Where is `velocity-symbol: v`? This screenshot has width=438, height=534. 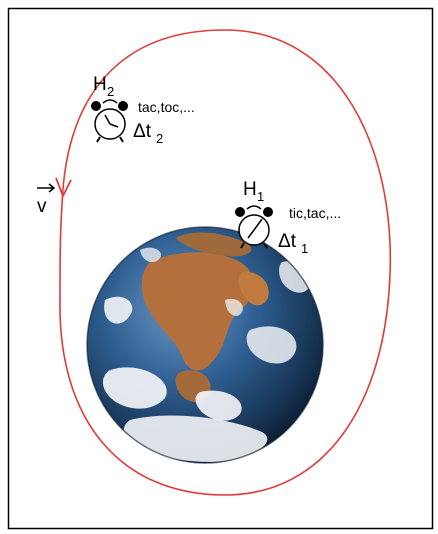
velocity-symbol: v is located at coordinates (42, 206).